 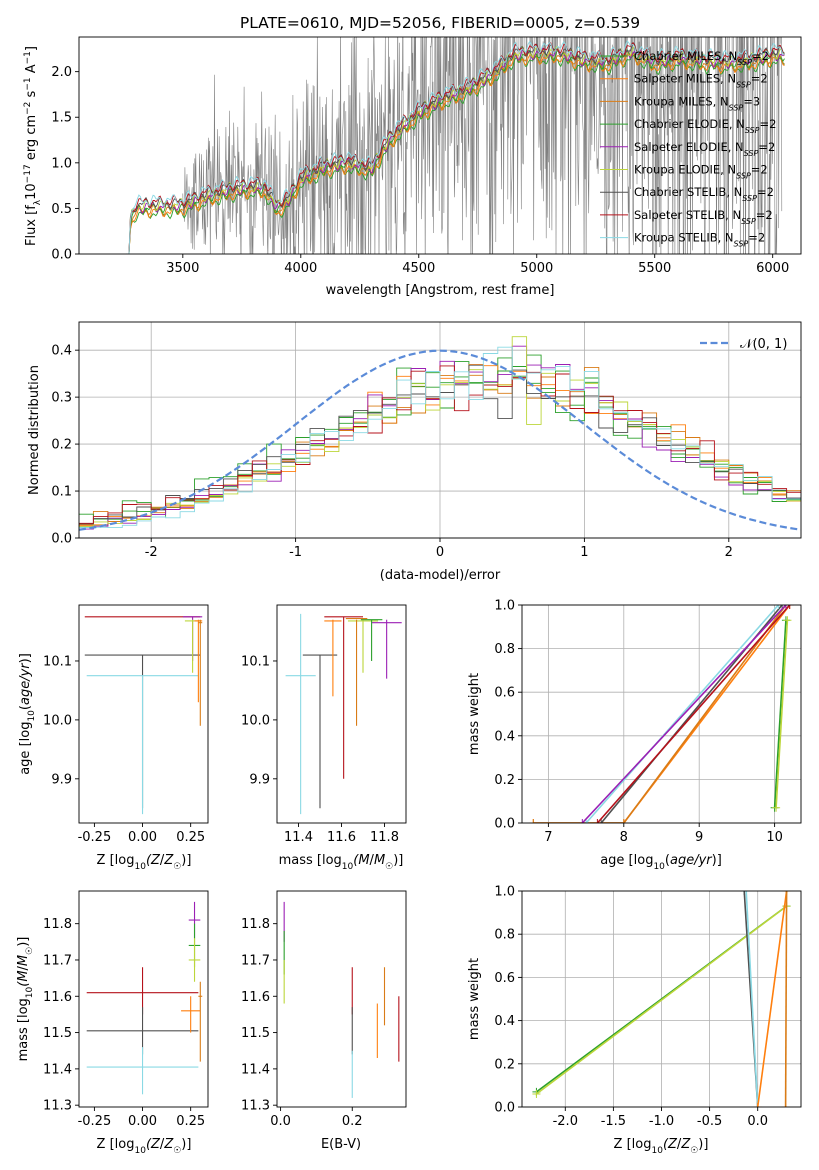 What do you see at coordinates (386, 649) in the screenshot?
I see `errorbar-salpeter-elodie` at bounding box center [386, 649].